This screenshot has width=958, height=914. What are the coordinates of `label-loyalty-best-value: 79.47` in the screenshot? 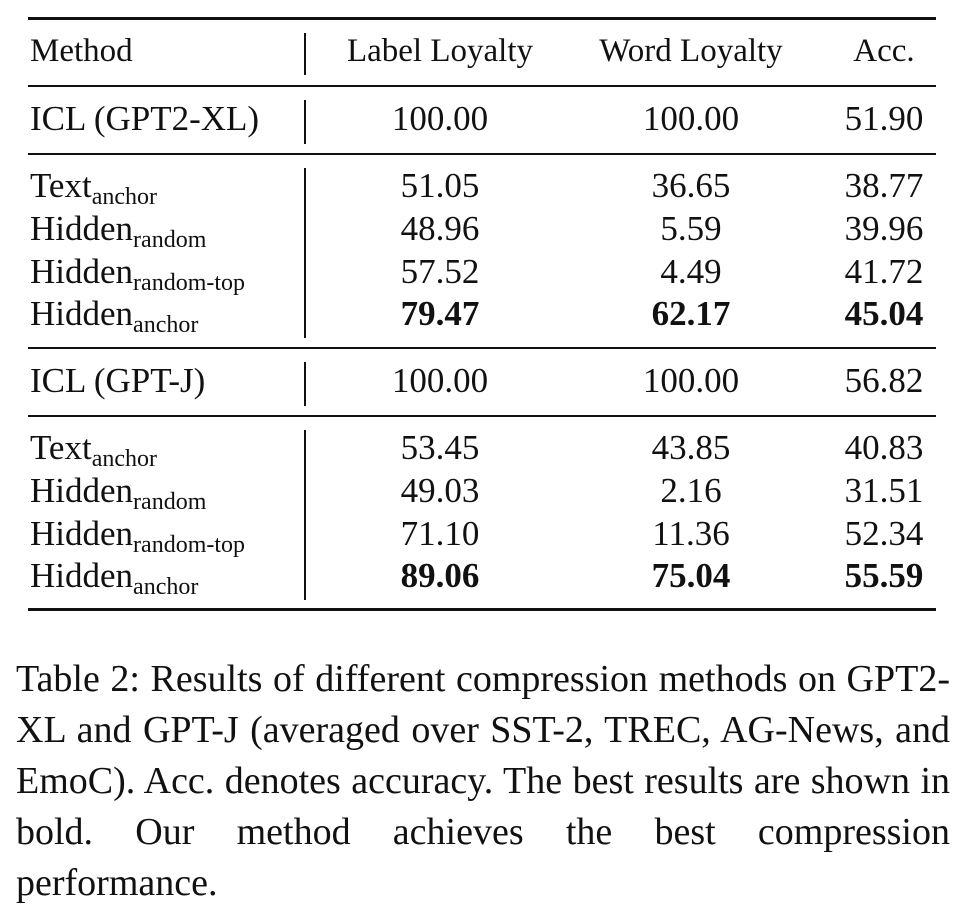 It's located at (440, 313).